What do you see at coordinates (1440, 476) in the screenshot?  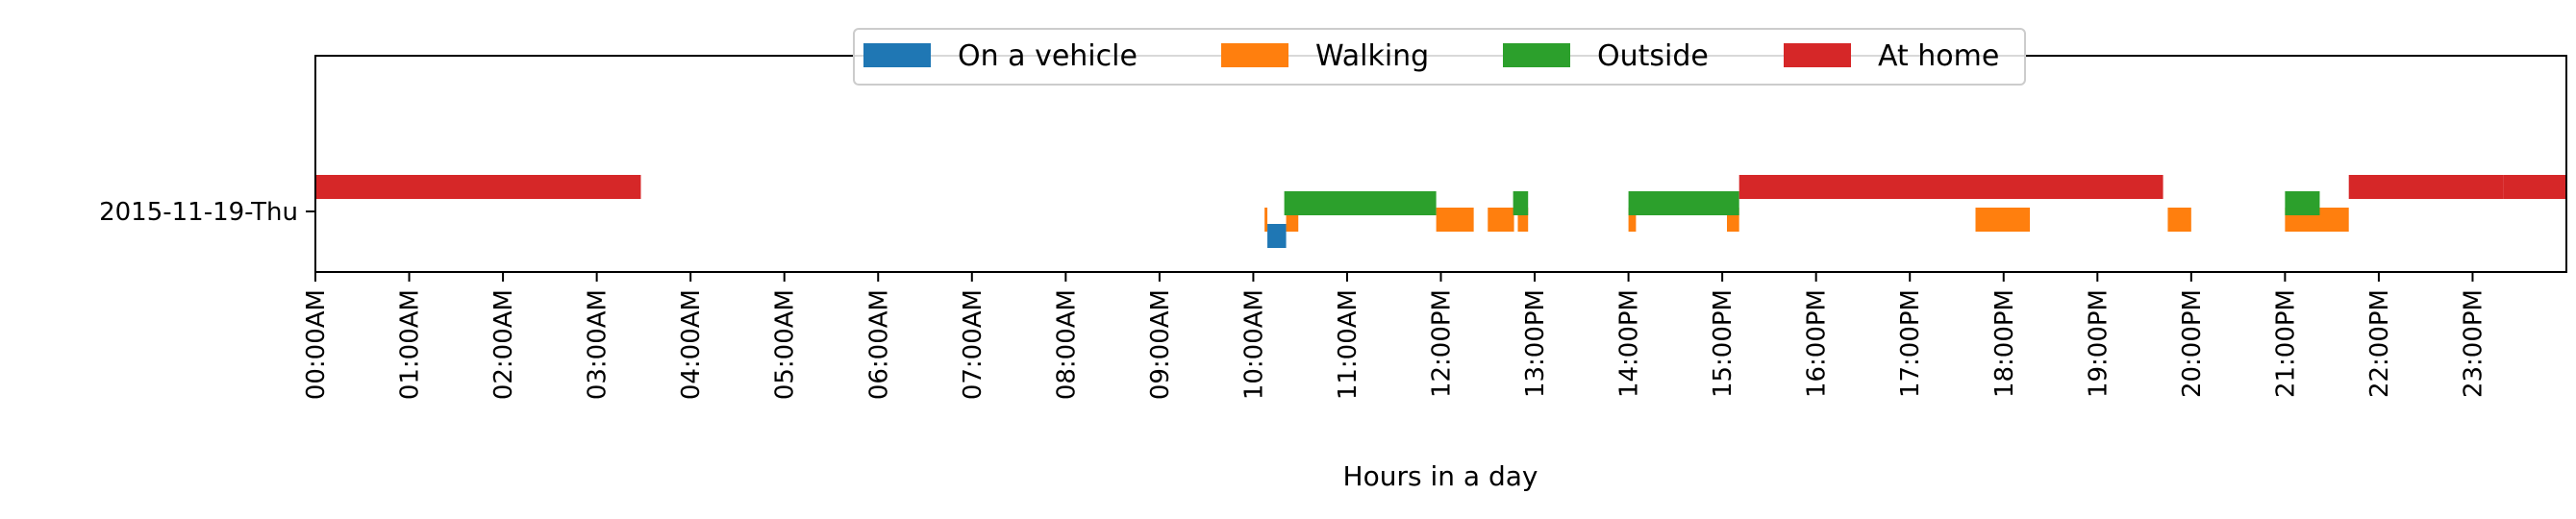 I see `x-axis-label: Hours in a day` at bounding box center [1440, 476].